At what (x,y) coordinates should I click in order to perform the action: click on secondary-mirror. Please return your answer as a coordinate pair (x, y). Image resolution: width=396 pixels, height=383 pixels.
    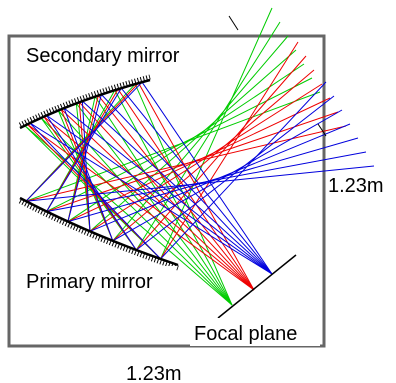
    Looking at the image, I should click on (85, 104).